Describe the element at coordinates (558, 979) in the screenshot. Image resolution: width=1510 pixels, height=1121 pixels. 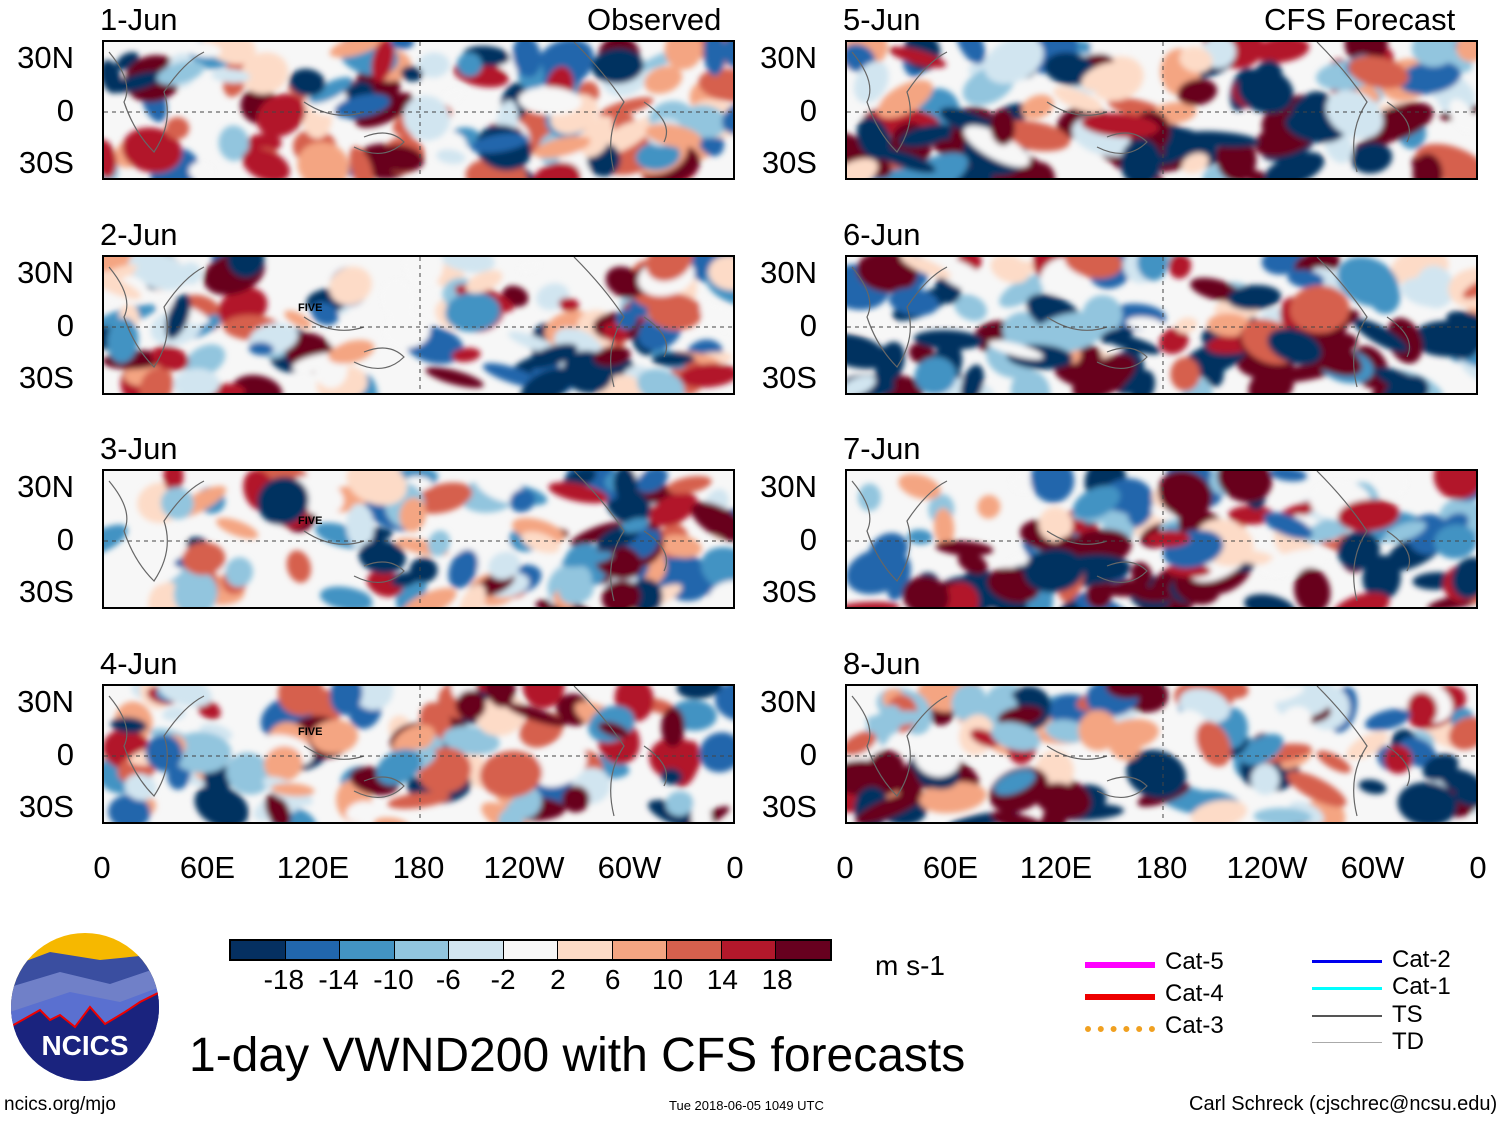
I see `colorbar-tick-label: 2` at that location.